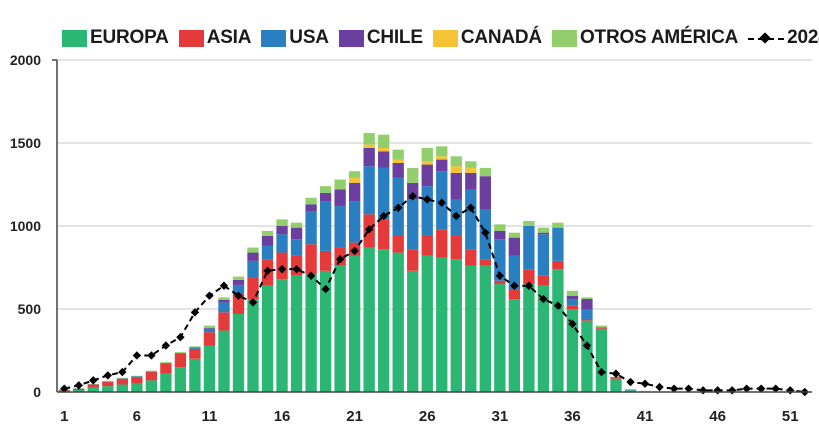 Image resolution: width=819 pixels, height=429 pixels. I want to click on legend-label-usa: USA, so click(309, 37).